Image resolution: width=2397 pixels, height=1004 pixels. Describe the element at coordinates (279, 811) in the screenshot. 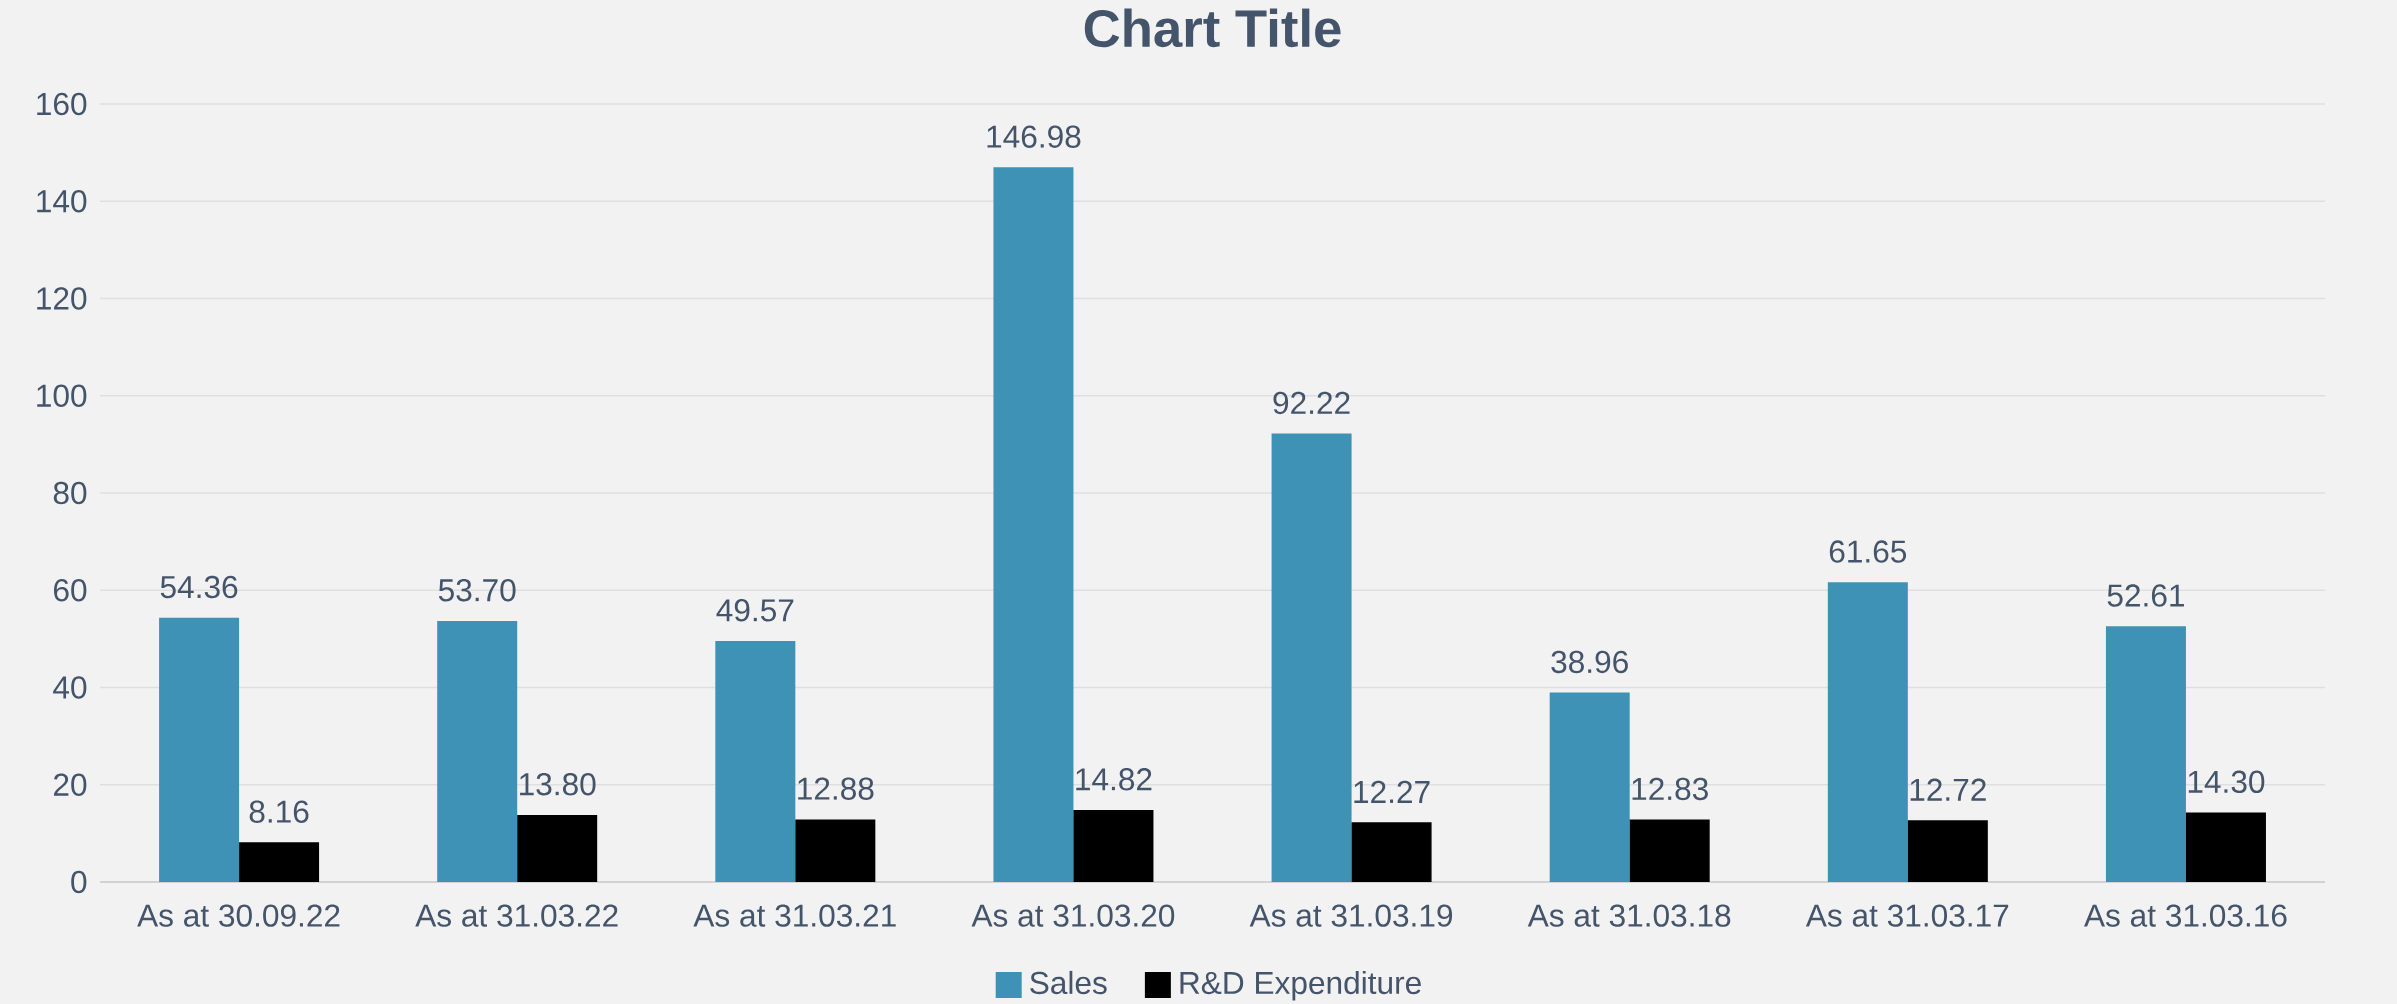

I see `data-label: 8.16` at that location.